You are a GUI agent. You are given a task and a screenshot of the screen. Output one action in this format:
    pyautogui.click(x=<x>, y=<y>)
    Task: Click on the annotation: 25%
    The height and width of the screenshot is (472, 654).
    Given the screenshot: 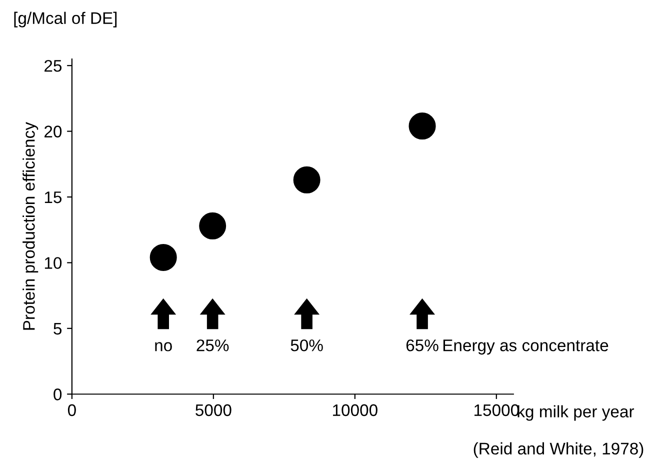 What is the action you would take?
    pyautogui.click(x=212, y=345)
    